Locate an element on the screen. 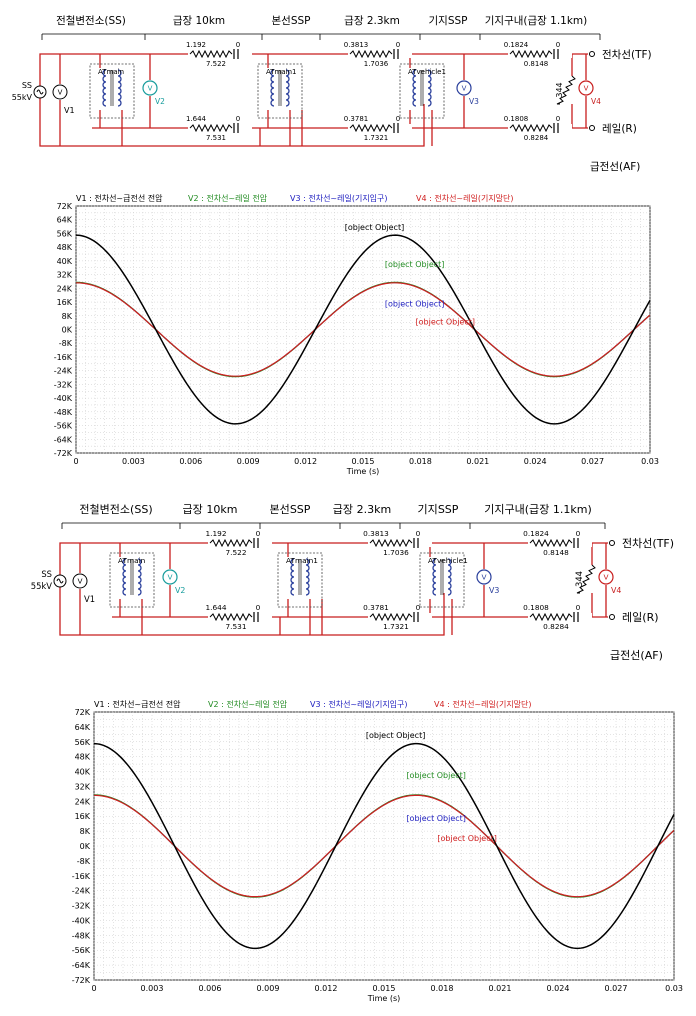  transformer-2: ATmain1 is located at coordinates (280, 91).